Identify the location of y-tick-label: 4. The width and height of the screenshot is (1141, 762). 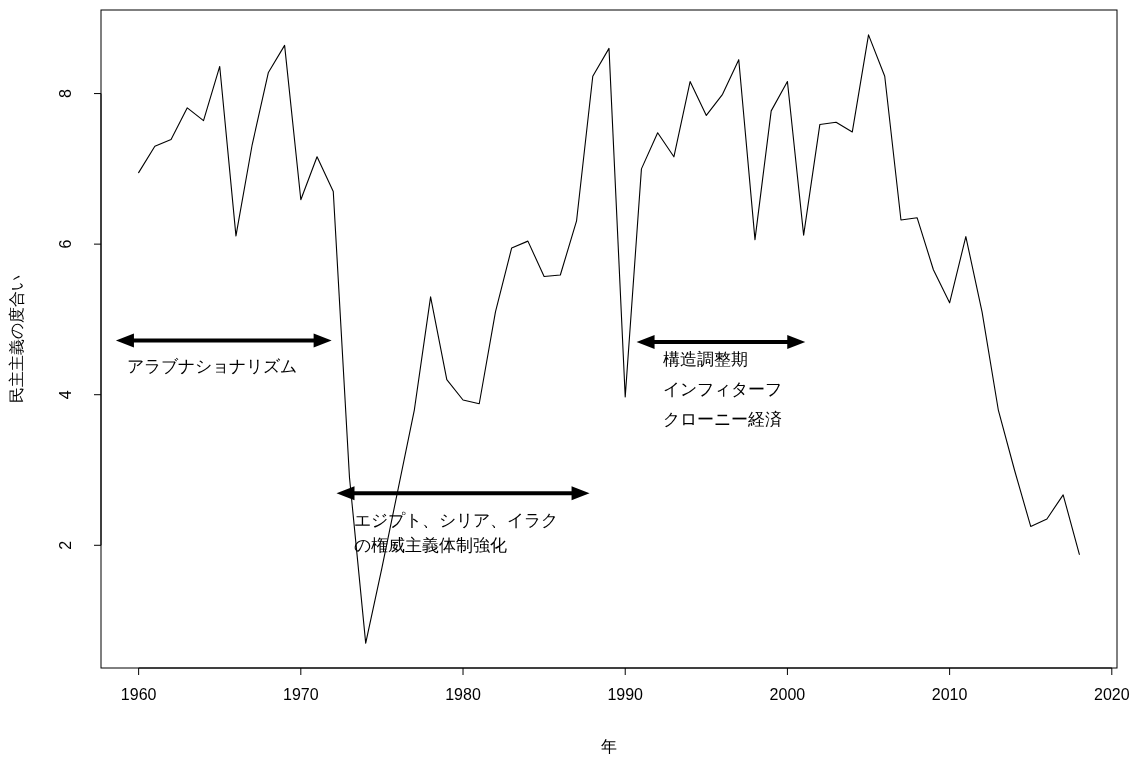
(65, 395).